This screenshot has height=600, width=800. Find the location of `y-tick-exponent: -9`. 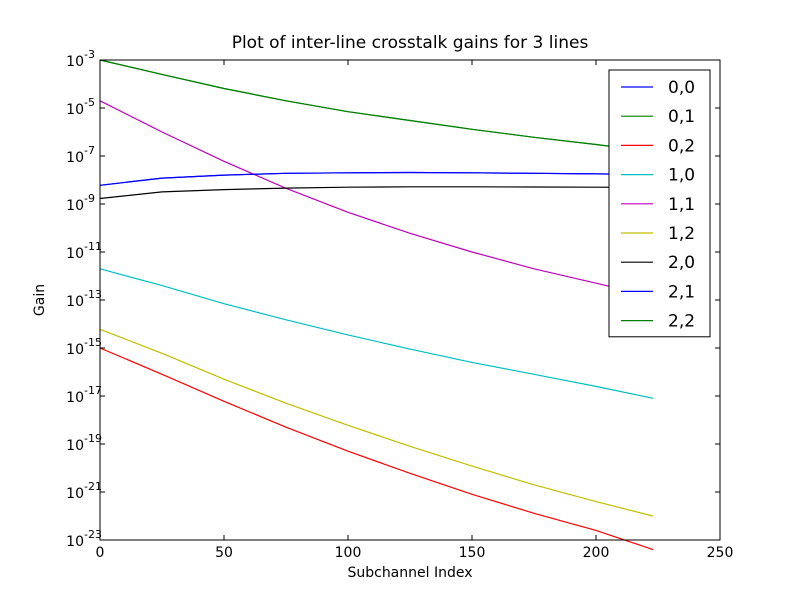

y-tick-exponent: -9 is located at coordinates (89, 198).